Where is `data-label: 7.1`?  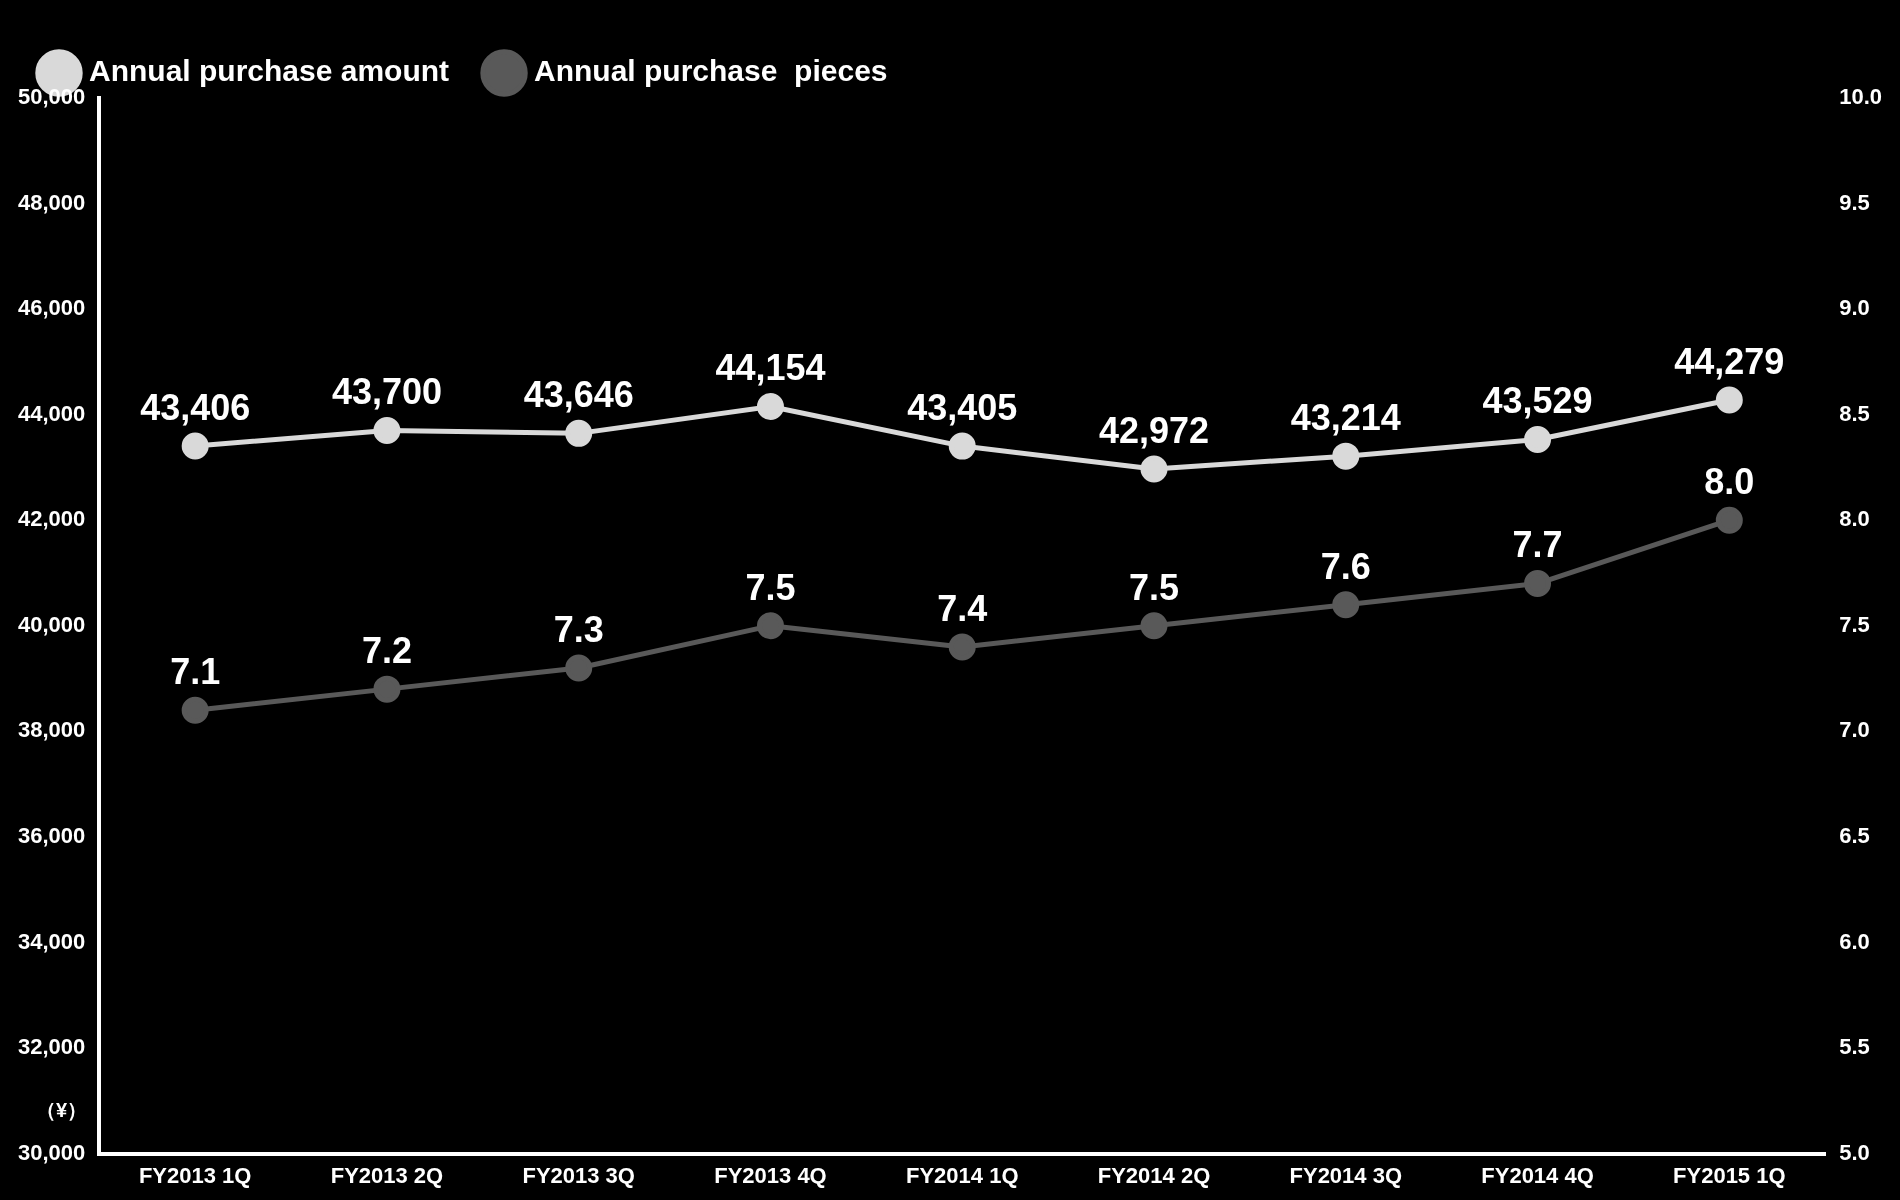
data-label: 7.1 is located at coordinates (195, 672).